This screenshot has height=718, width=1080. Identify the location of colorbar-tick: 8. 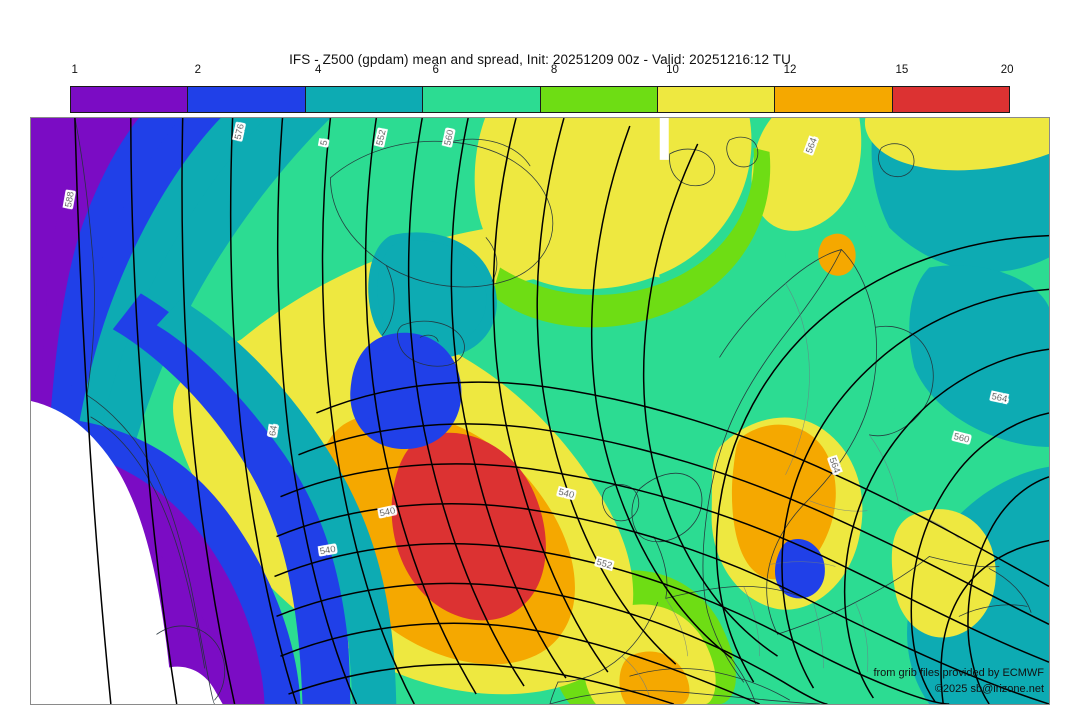
(554, 70).